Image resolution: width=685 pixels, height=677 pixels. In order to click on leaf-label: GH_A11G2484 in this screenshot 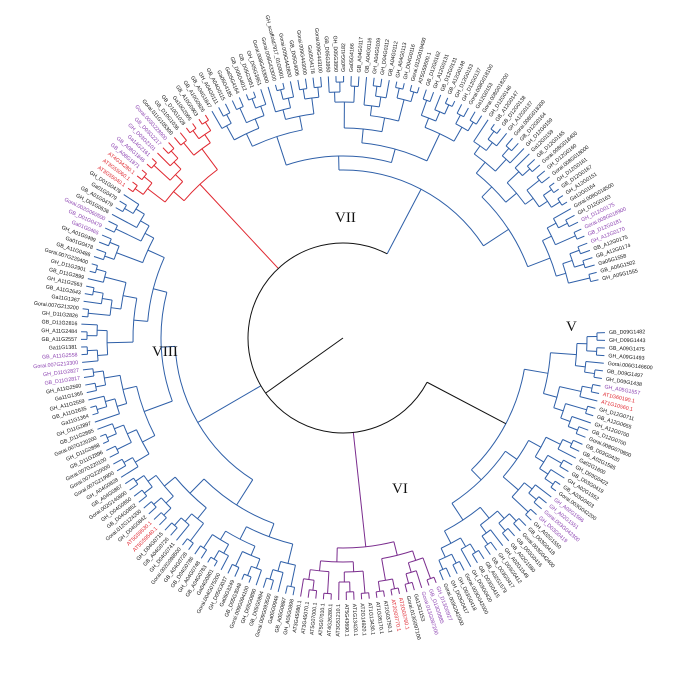, I will do `click(59, 331)`.